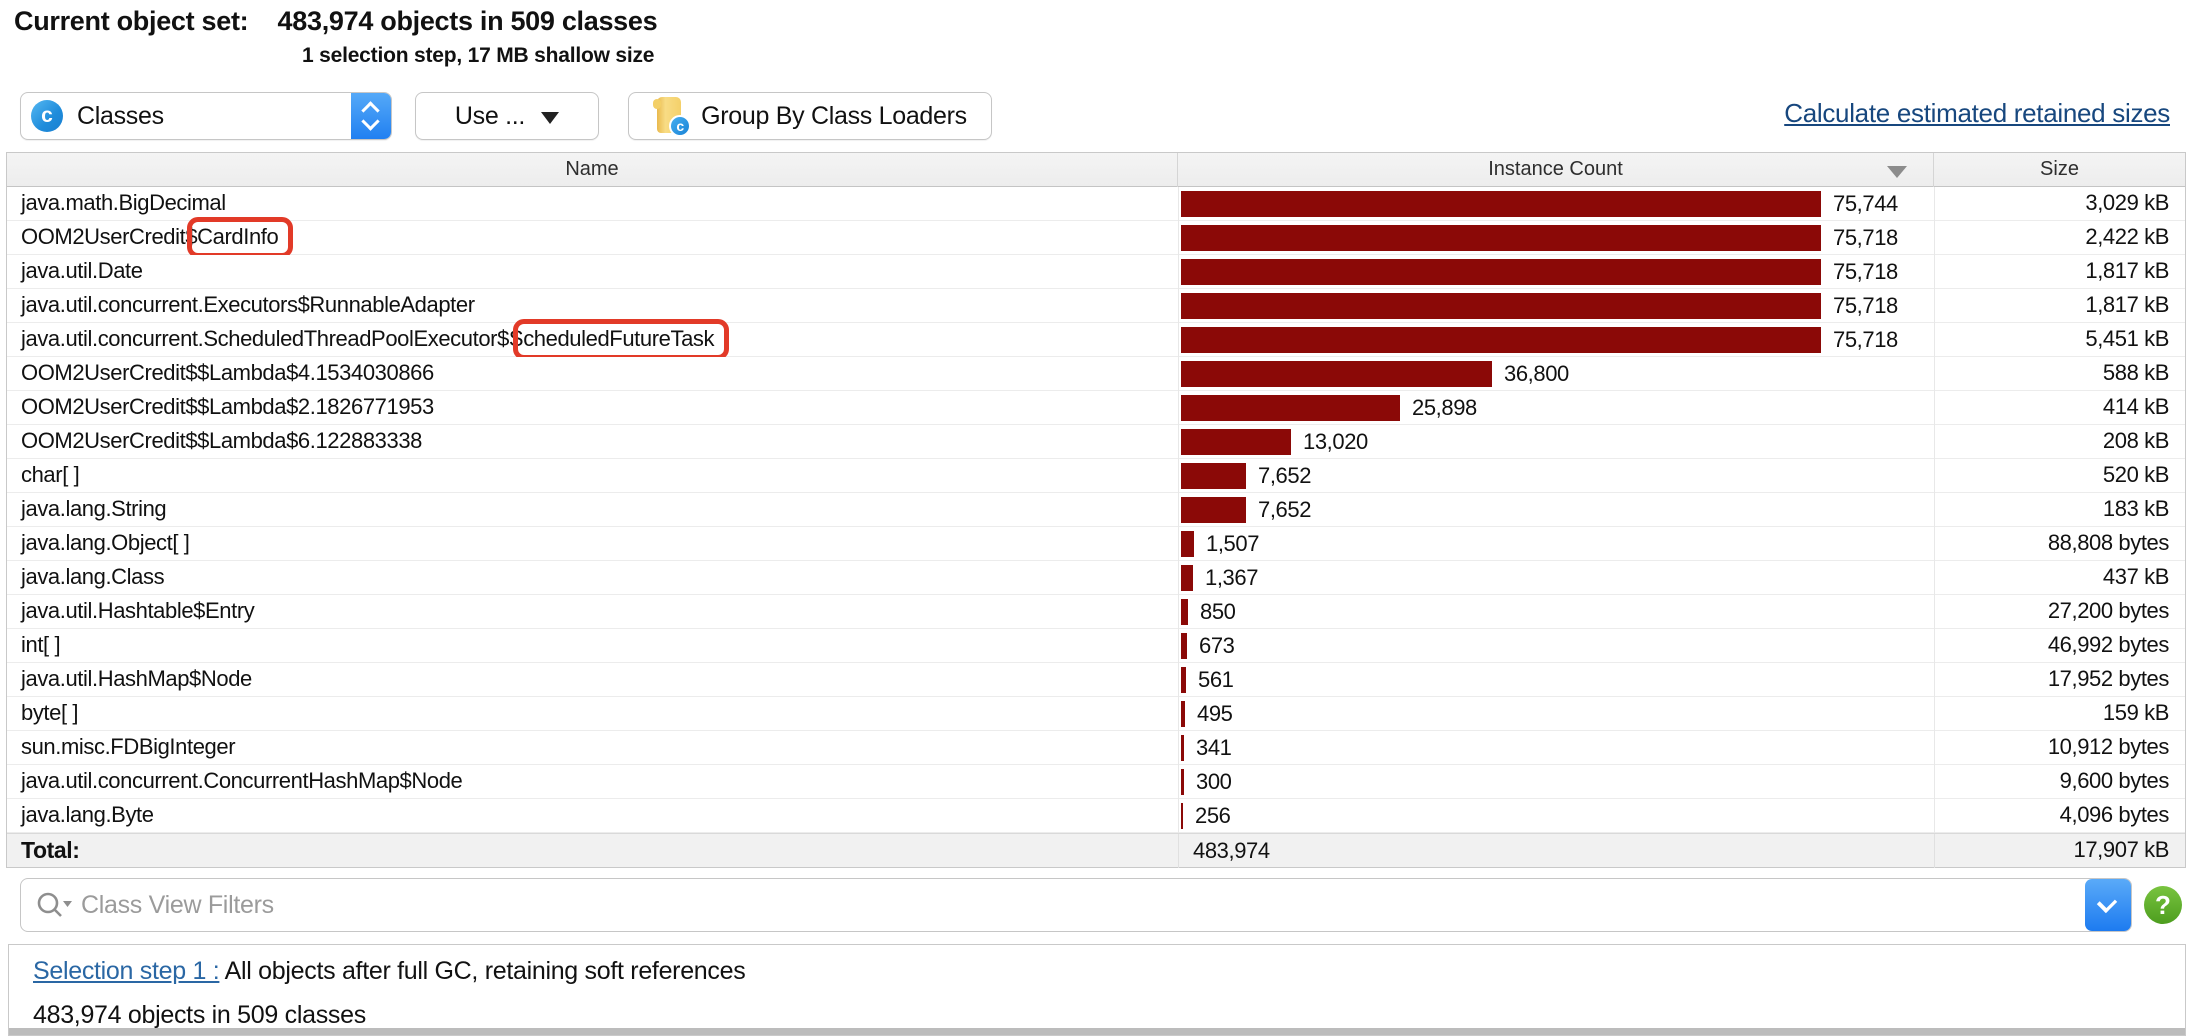 Image resolution: width=2192 pixels, height=1036 pixels. I want to click on group-by-class-loaders-button: c Group By Class Loaders, so click(810, 116).